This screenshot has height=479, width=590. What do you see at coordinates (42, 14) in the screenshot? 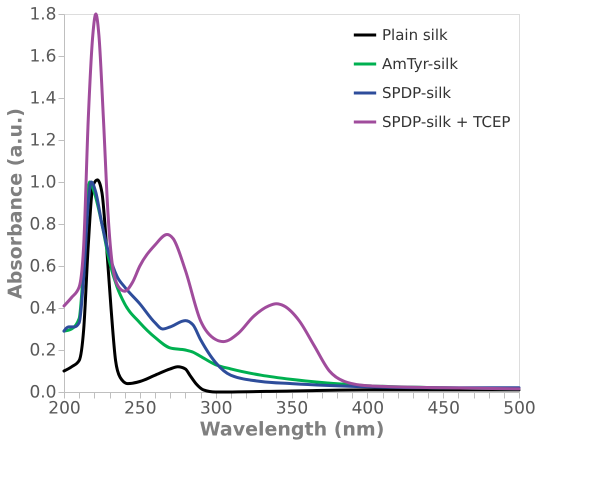
I see `y-tick-label: 1.8` at bounding box center [42, 14].